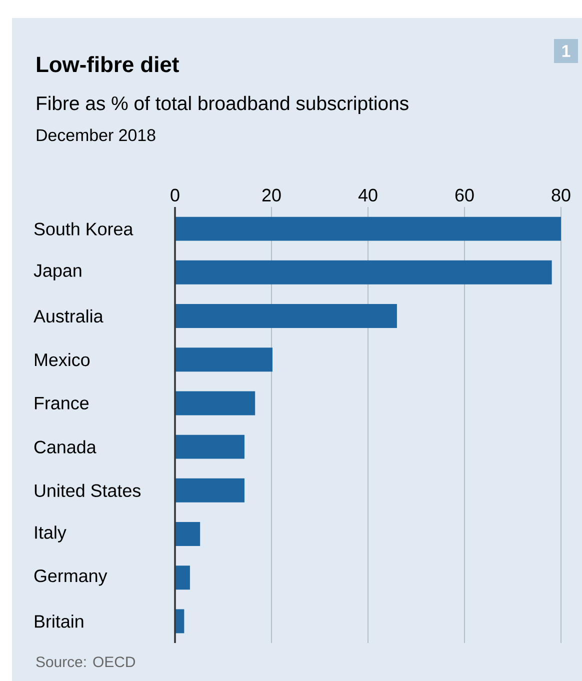 Image resolution: width=582 pixels, height=681 pixels. What do you see at coordinates (271, 195) in the screenshot?
I see `x-tick-label: 20` at bounding box center [271, 195].